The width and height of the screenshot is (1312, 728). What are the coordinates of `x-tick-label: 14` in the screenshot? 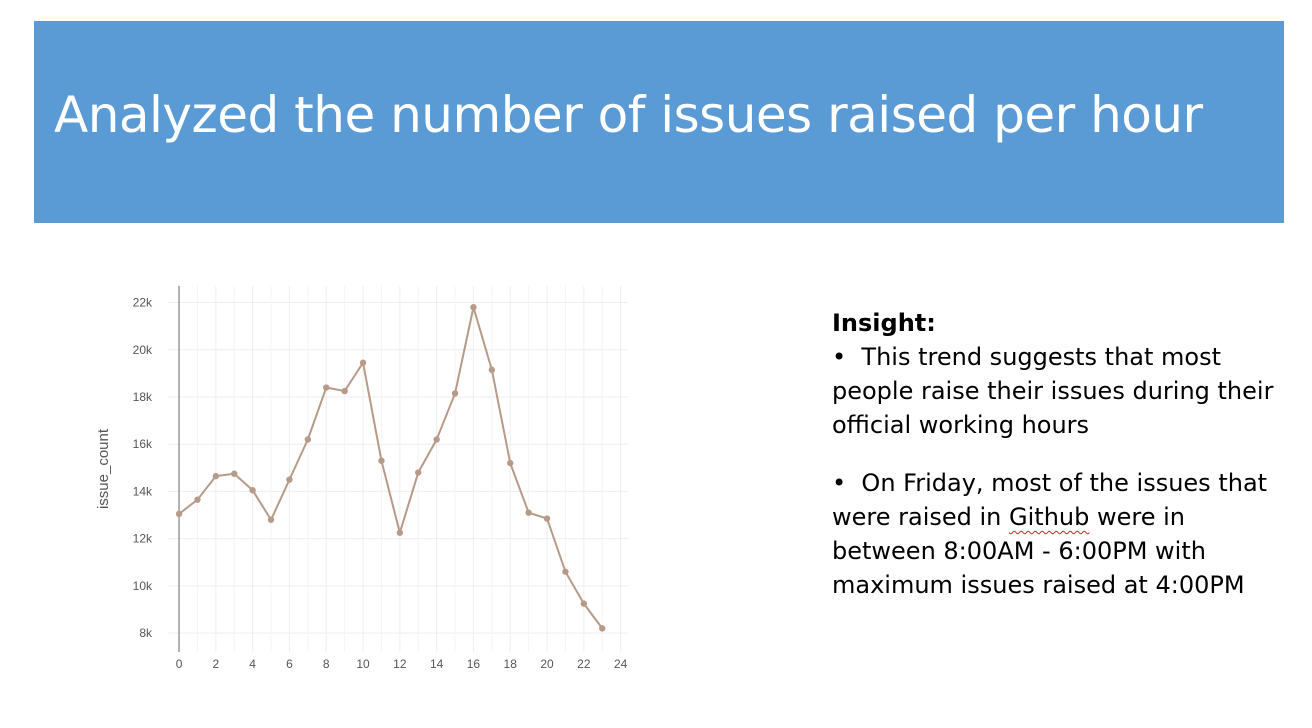 It's located at (437, 664).